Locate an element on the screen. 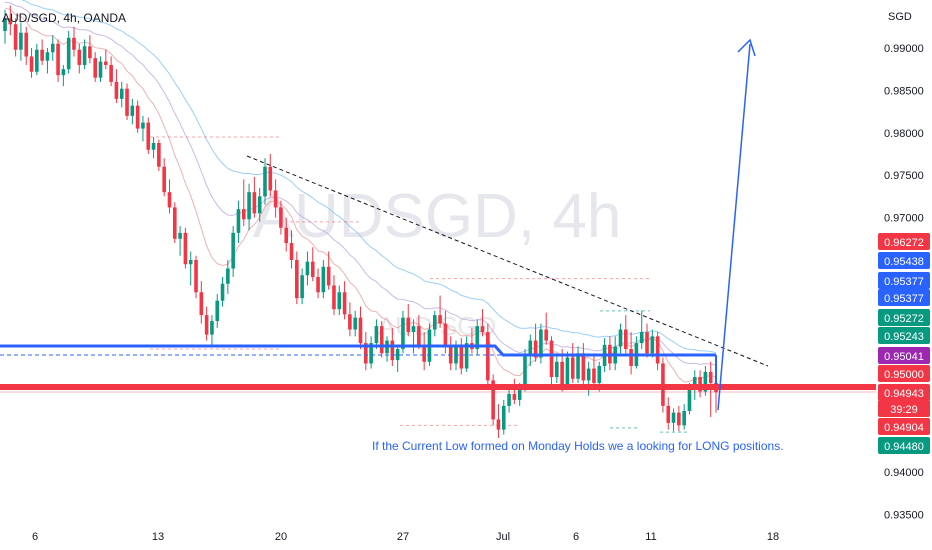  price-tag-label: 0.94480 is located at coordinates (904, 447).